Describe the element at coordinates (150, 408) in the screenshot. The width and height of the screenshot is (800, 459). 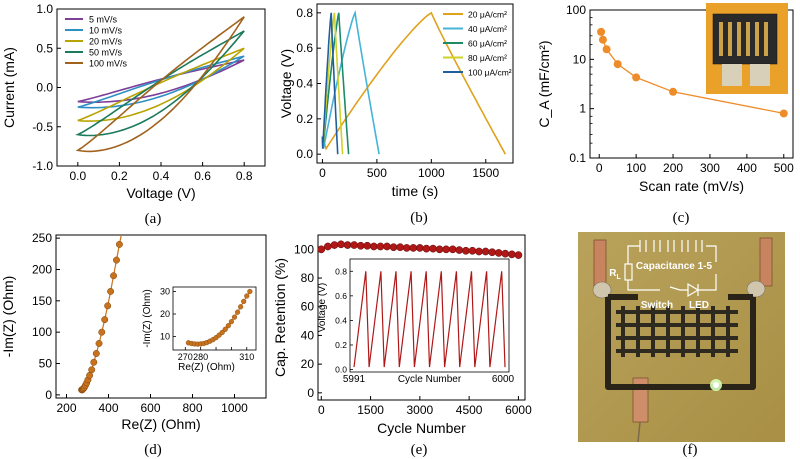
I see `d-x-tick-label: 600` at that location.